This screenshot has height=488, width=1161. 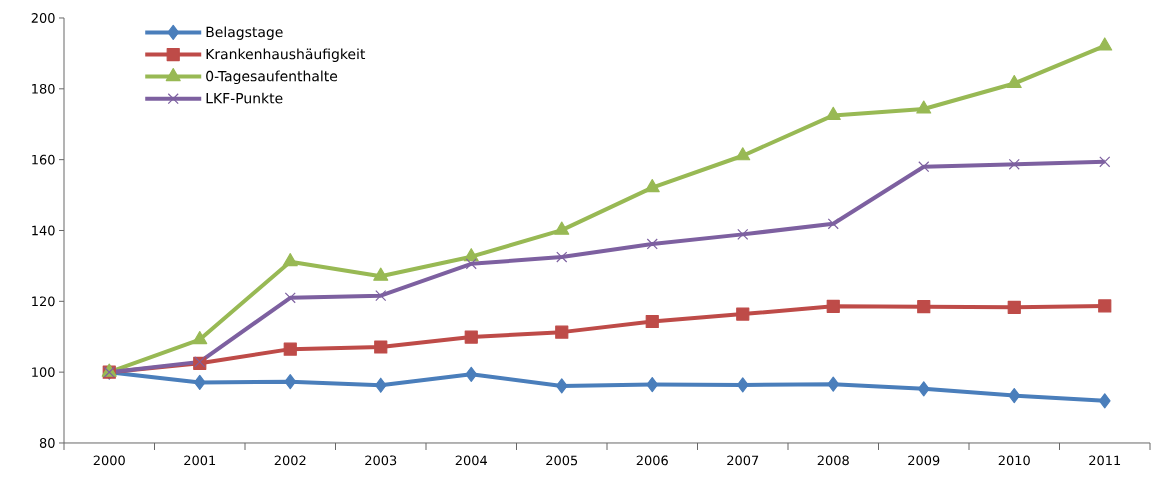 I want to click on y-tick-label: 160, so click(x=43, y=159).